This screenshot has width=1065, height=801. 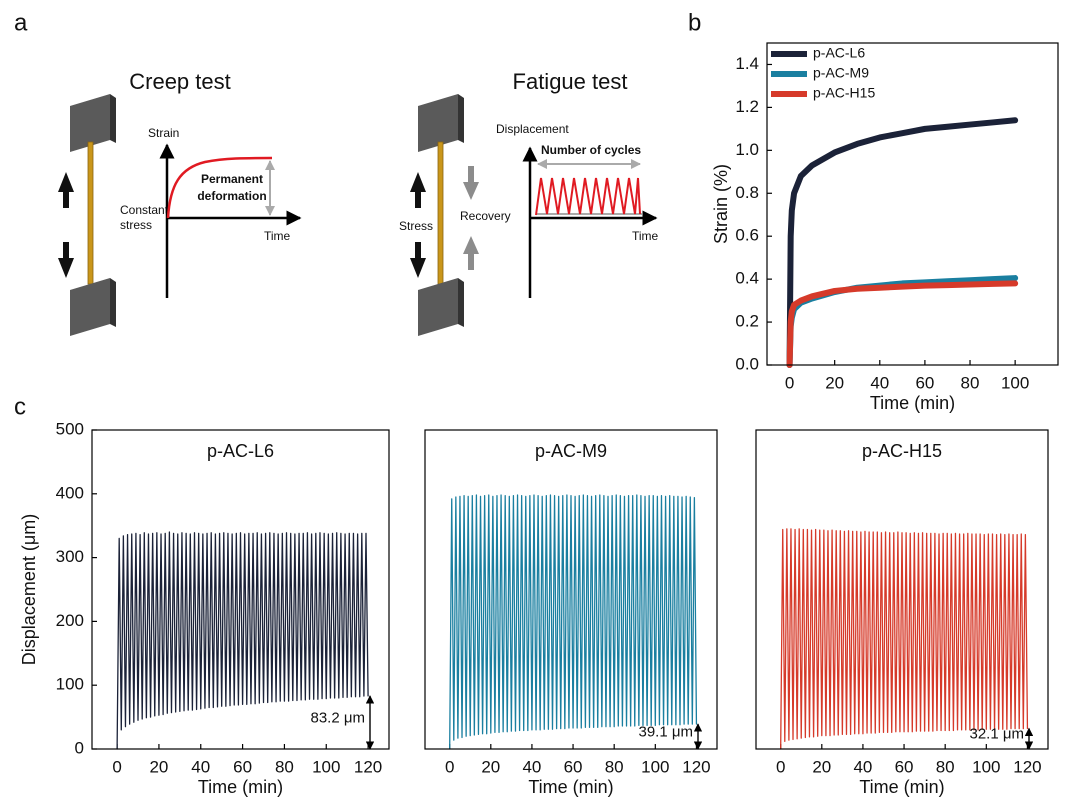 I want to click on y-tick-label: 500, so click(x=70, y=428).